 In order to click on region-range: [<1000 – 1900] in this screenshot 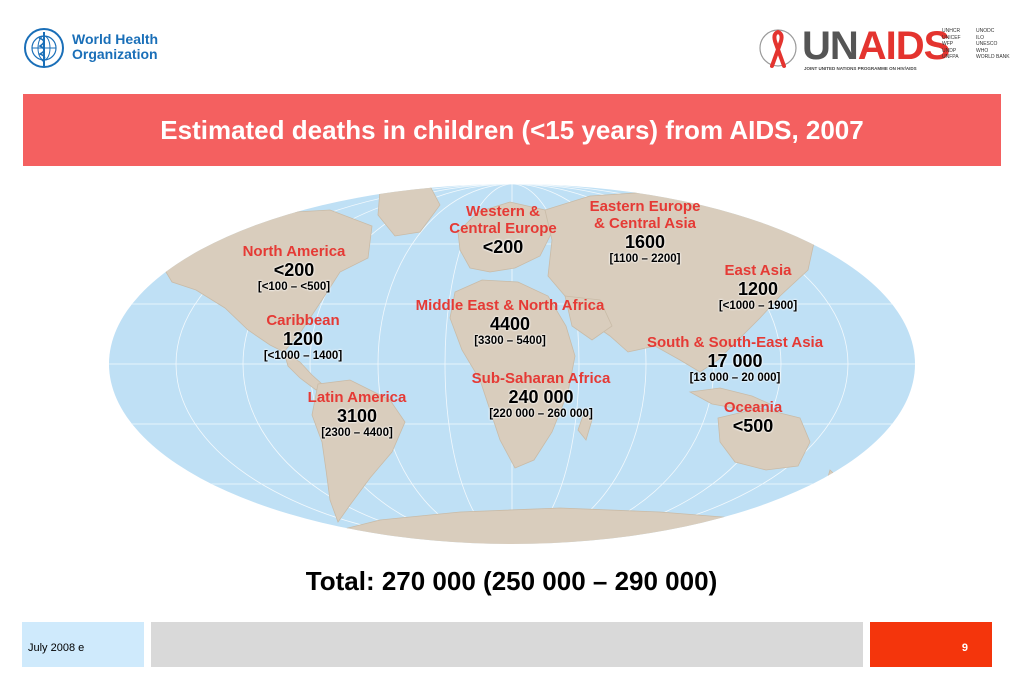, I will do `click(758, 306)`.